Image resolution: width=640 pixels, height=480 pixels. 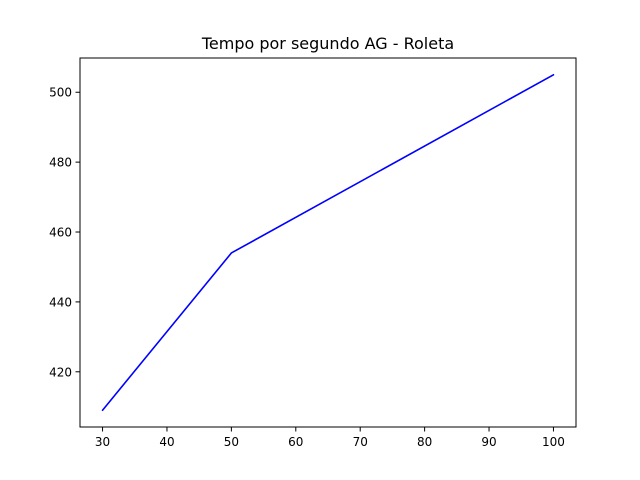 What do you see at coordinates (60, 372) in the screenshot?
I see `y-tick-label-0: 420` at bounding box center [60, 372].